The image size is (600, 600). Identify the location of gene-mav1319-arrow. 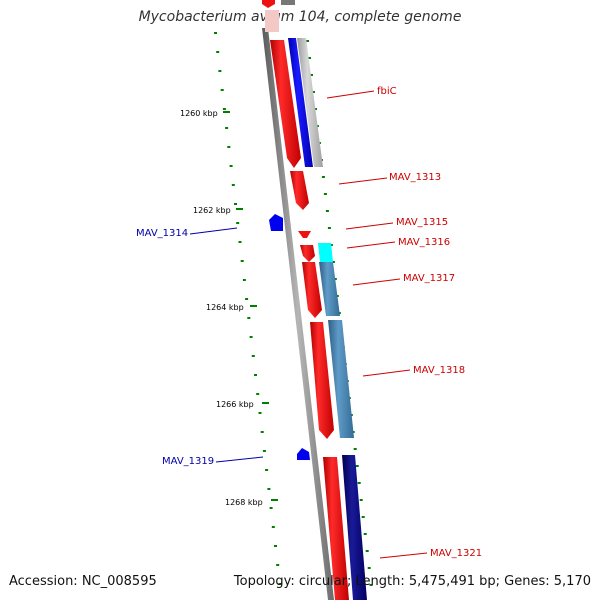
(303, 454).